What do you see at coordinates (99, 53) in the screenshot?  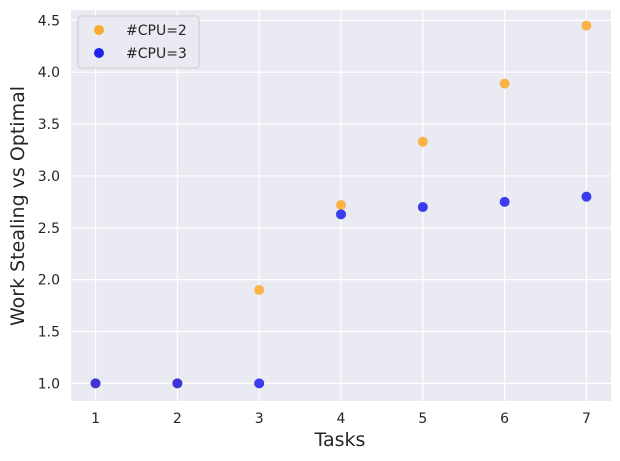 I see `legend-marker-cpu3` at bounding box center [99, 53].